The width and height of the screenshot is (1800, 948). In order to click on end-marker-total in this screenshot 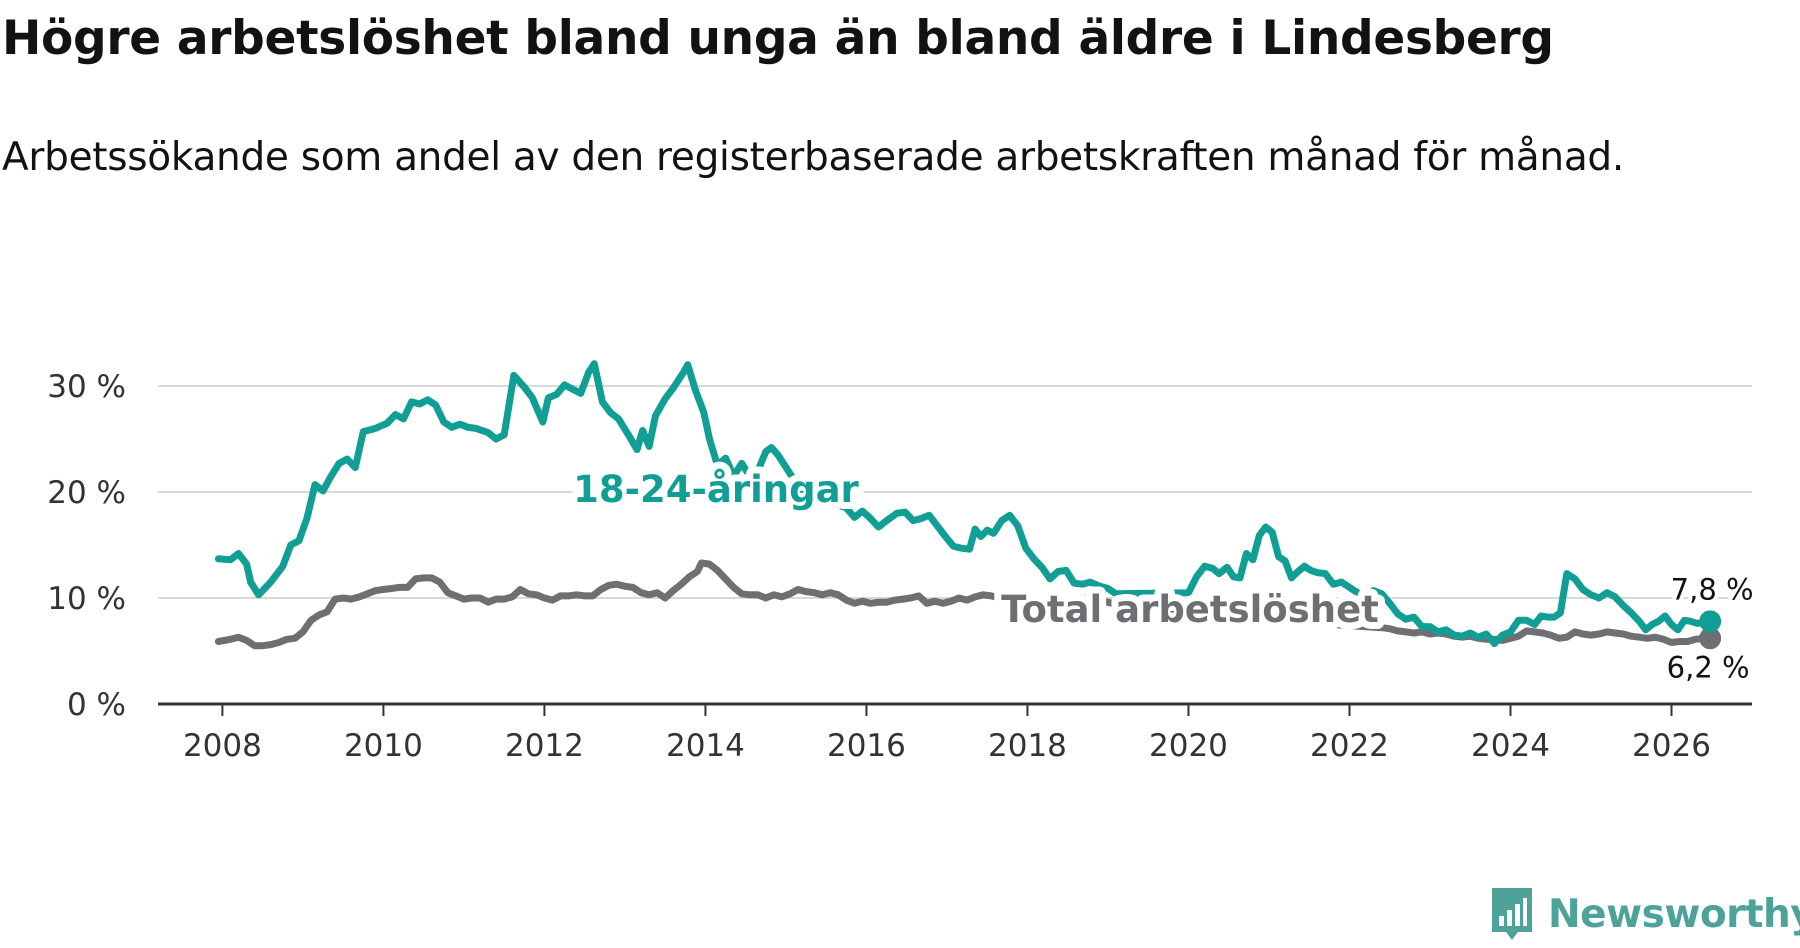, I will do `click(1710, 638)`.